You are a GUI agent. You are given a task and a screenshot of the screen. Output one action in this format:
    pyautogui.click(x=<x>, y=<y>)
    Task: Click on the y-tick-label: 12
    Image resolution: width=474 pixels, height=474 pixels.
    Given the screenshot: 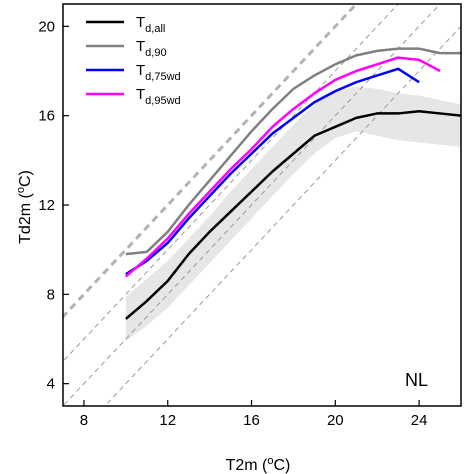 What is the action you would take?
    pyautogui.click(x=46, y=205)
    